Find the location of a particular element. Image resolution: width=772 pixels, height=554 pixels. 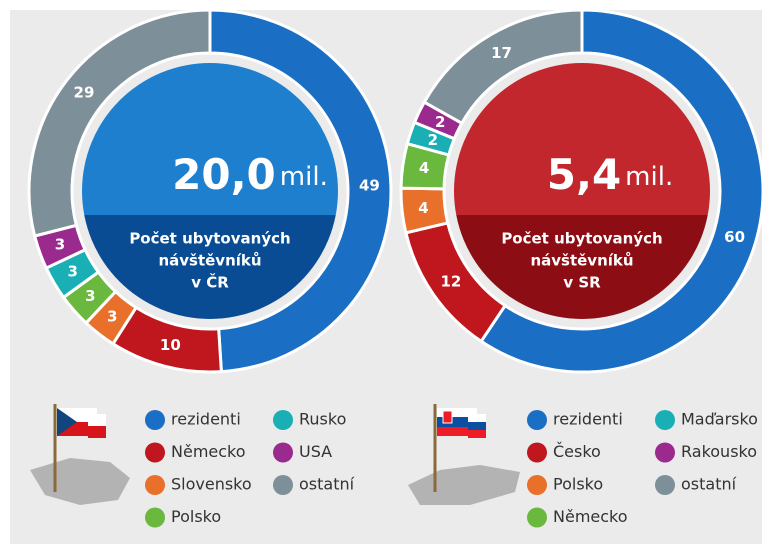

legend-label: Maďarsko is located at coordinates (719, 419).